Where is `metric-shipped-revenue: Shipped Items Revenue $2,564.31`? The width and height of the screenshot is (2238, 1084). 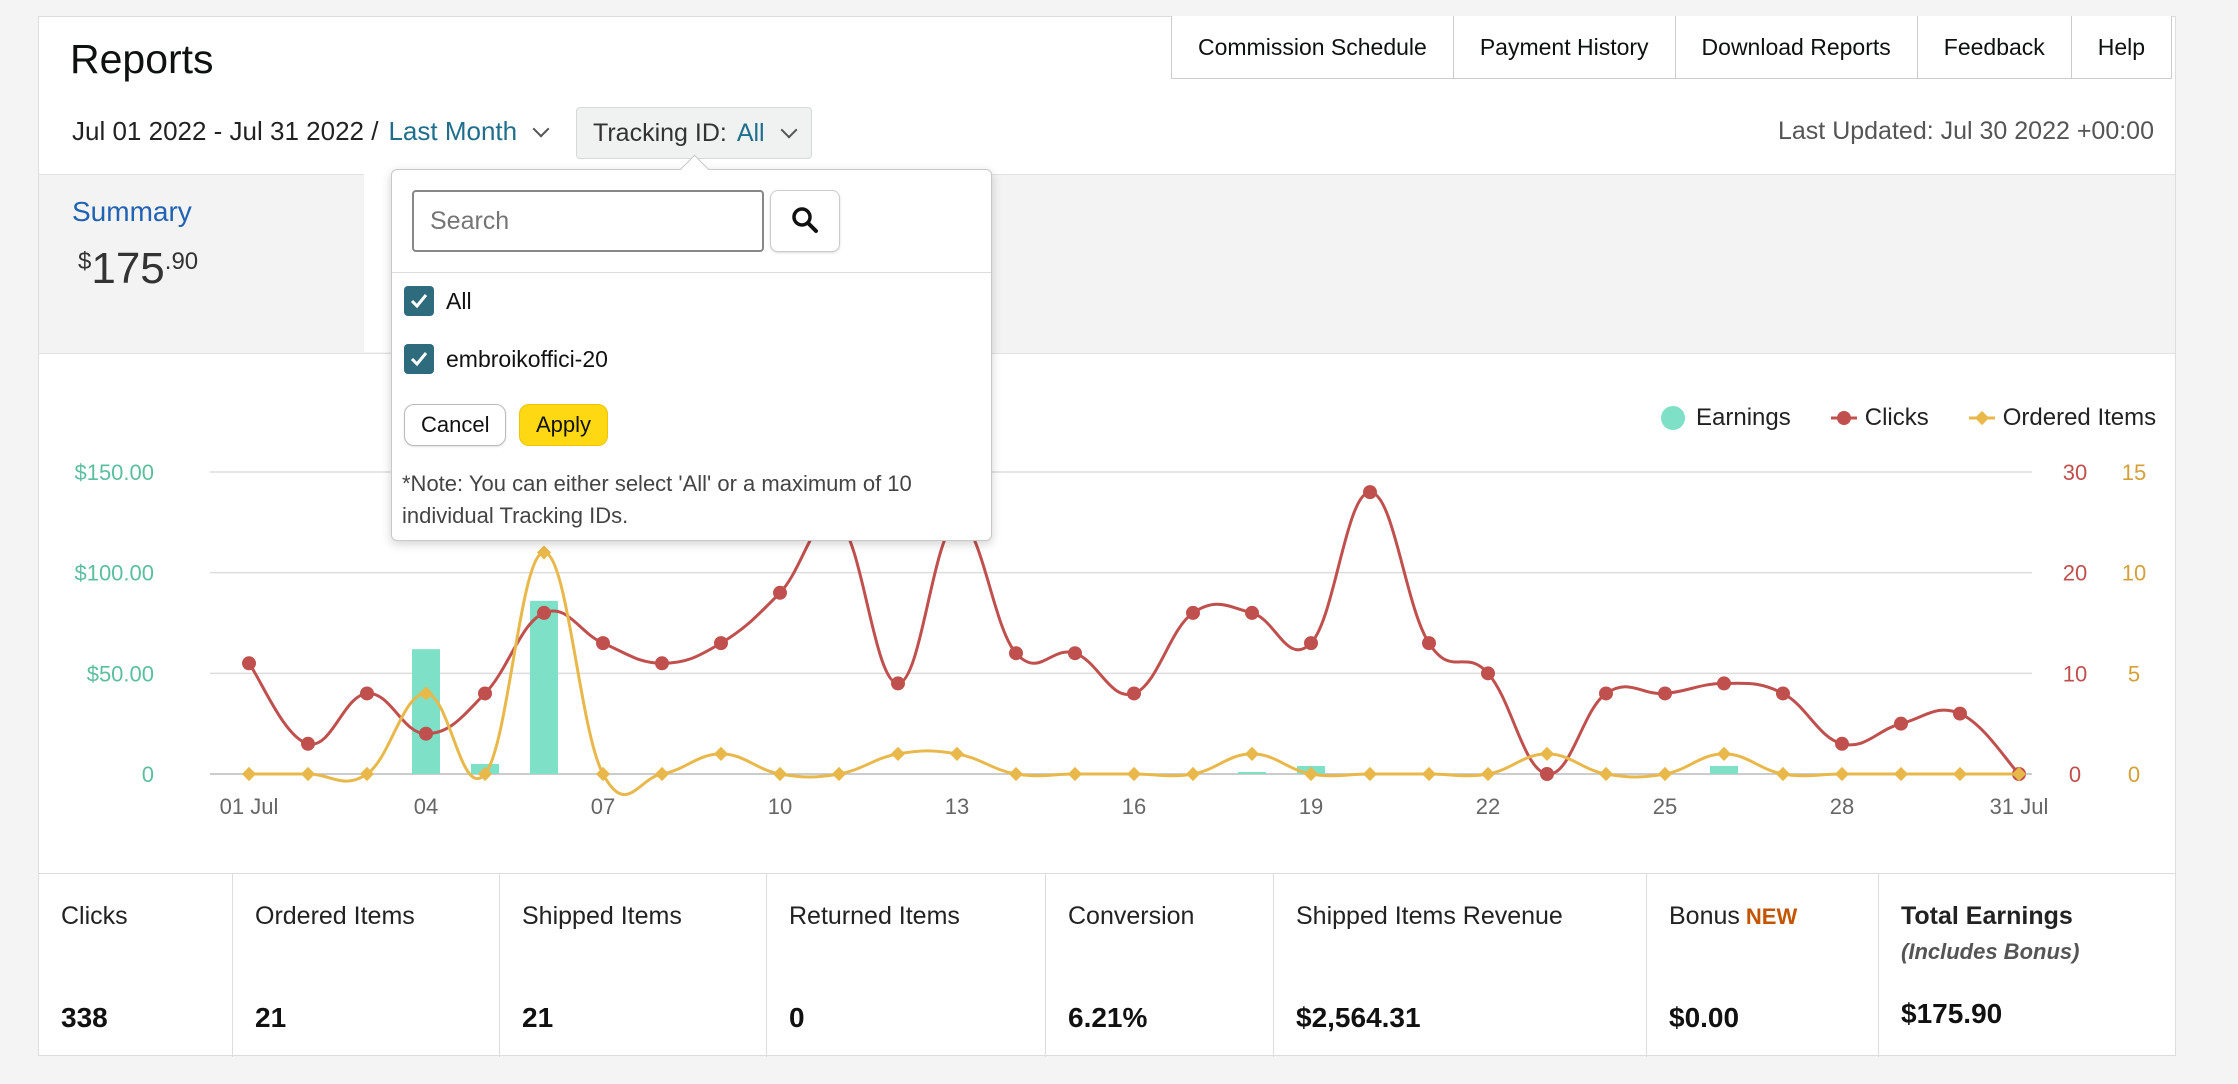 metric-shipped-revenue: Shipped Items Revenue $2,564.31 is located at coordinates (1460, 965).